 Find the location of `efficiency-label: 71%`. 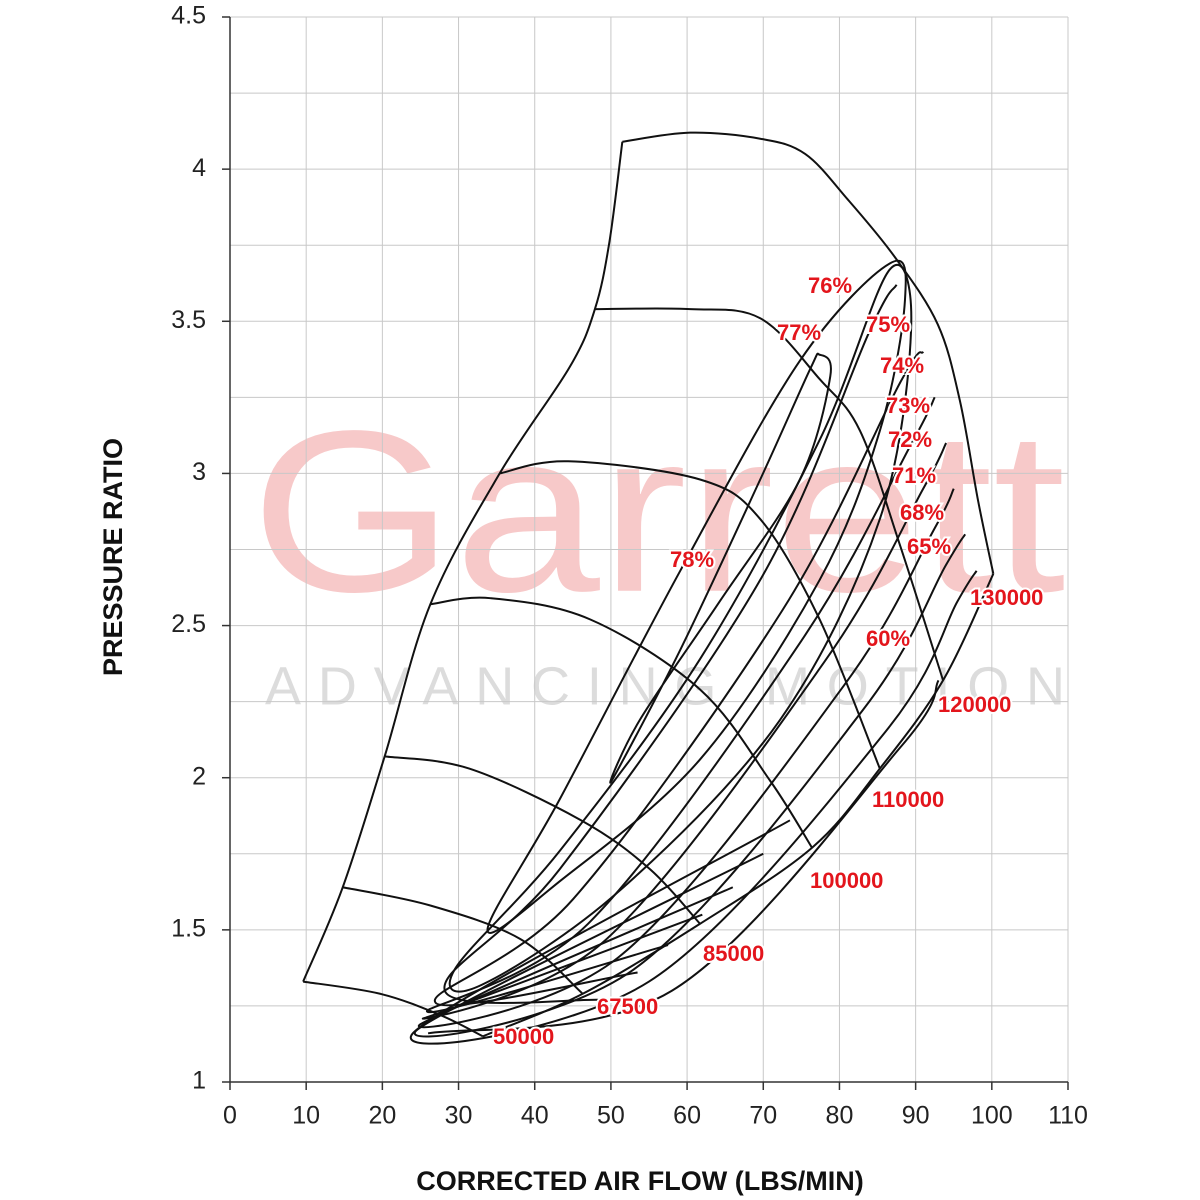

efficiency-label: 71% is located at coordinates (914, 475).